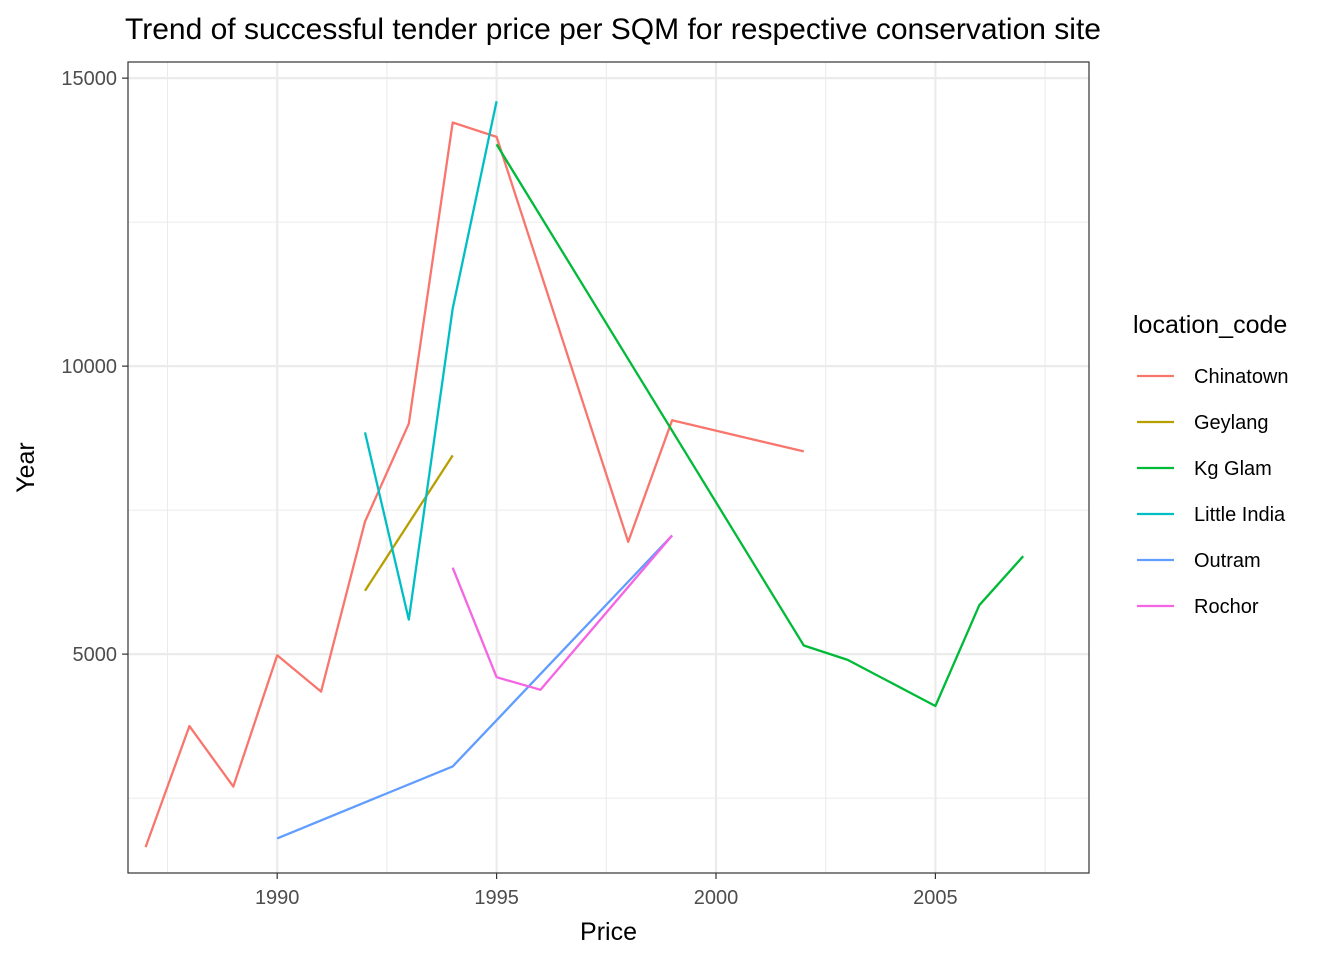 This screenshot has height=960, width=1344. Describe the element at coordinates (1231, 423) in the screenshot. I see `legend-label-geylang: Geylang` at that location.